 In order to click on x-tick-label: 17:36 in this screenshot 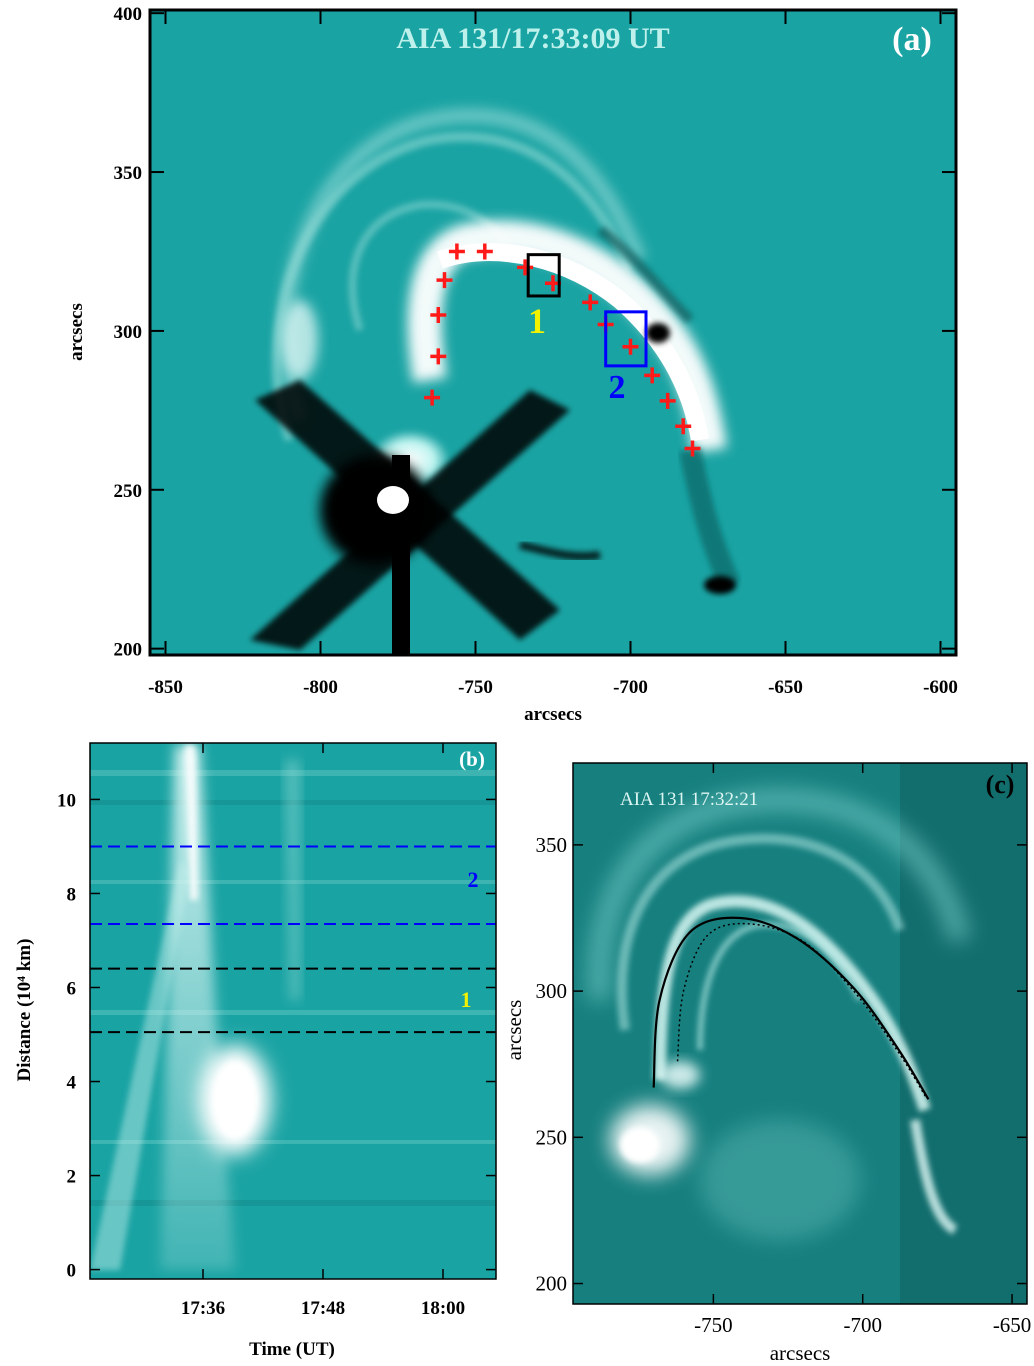, I will do `click(203, 1308)`.